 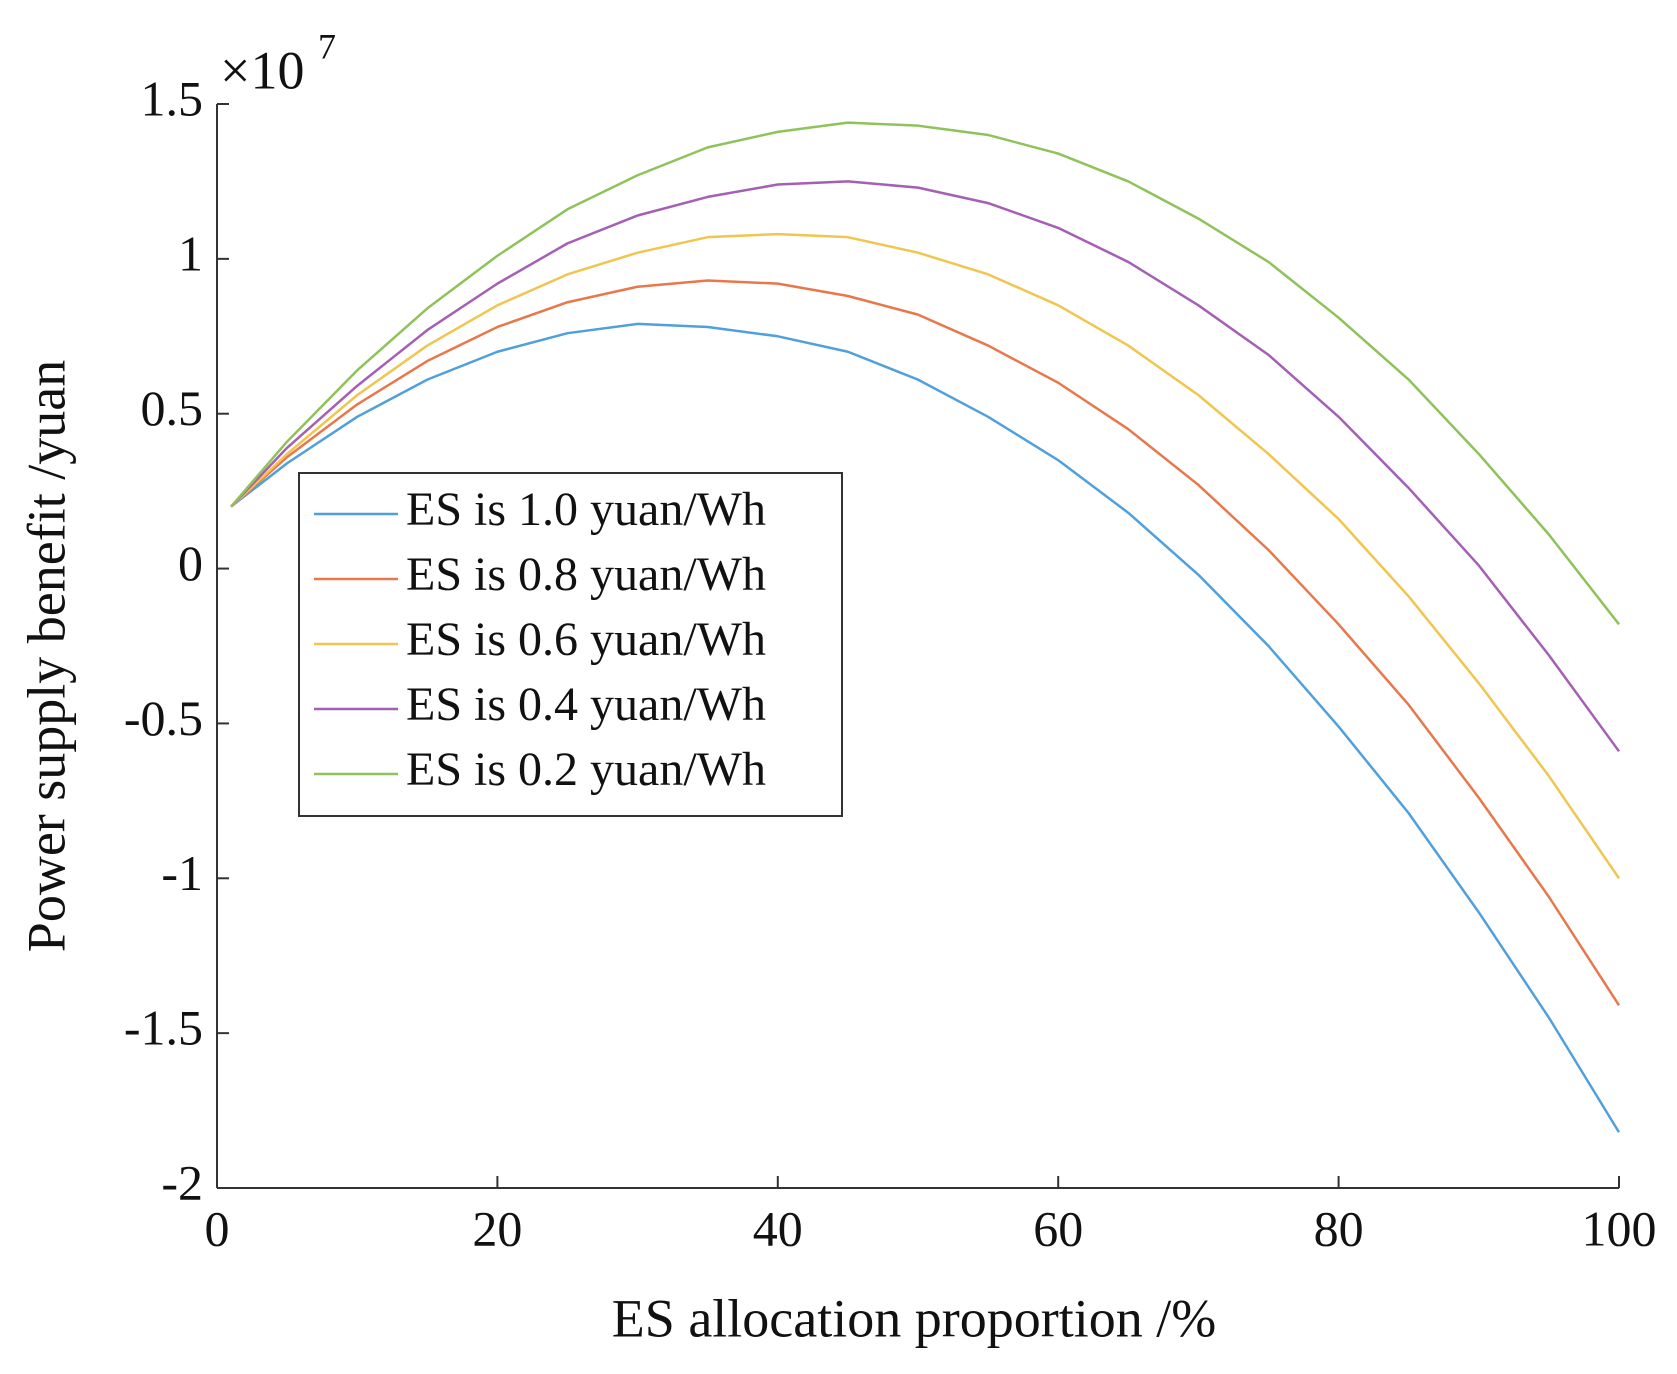 I want to click on legend-label: ES is 0.2 yuan/Wh, so click(x=586, y=769).